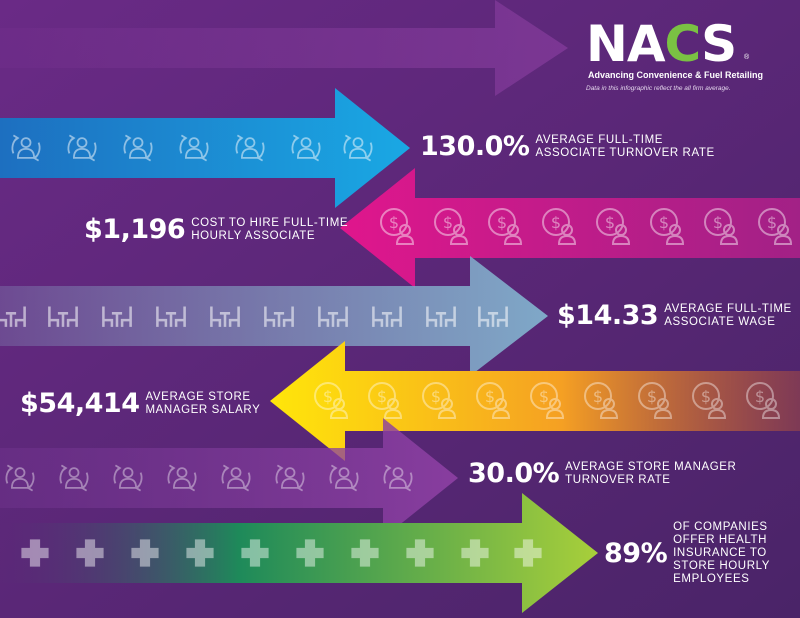 This screenshot has width=800, height=618. Describe the element at coordinates (514, 473) in the screenshot. I see `stat-value: 30.0%` at that location.